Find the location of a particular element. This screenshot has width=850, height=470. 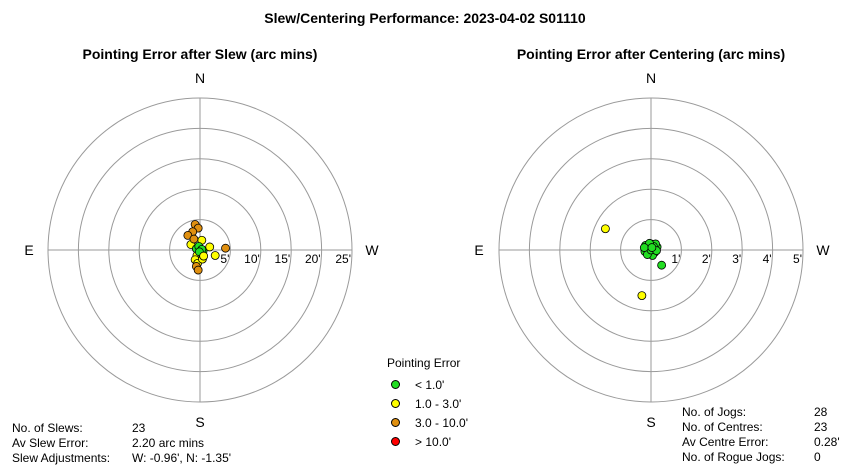

legend-item-red: > 10.0' is located at coordinates (427, 441).